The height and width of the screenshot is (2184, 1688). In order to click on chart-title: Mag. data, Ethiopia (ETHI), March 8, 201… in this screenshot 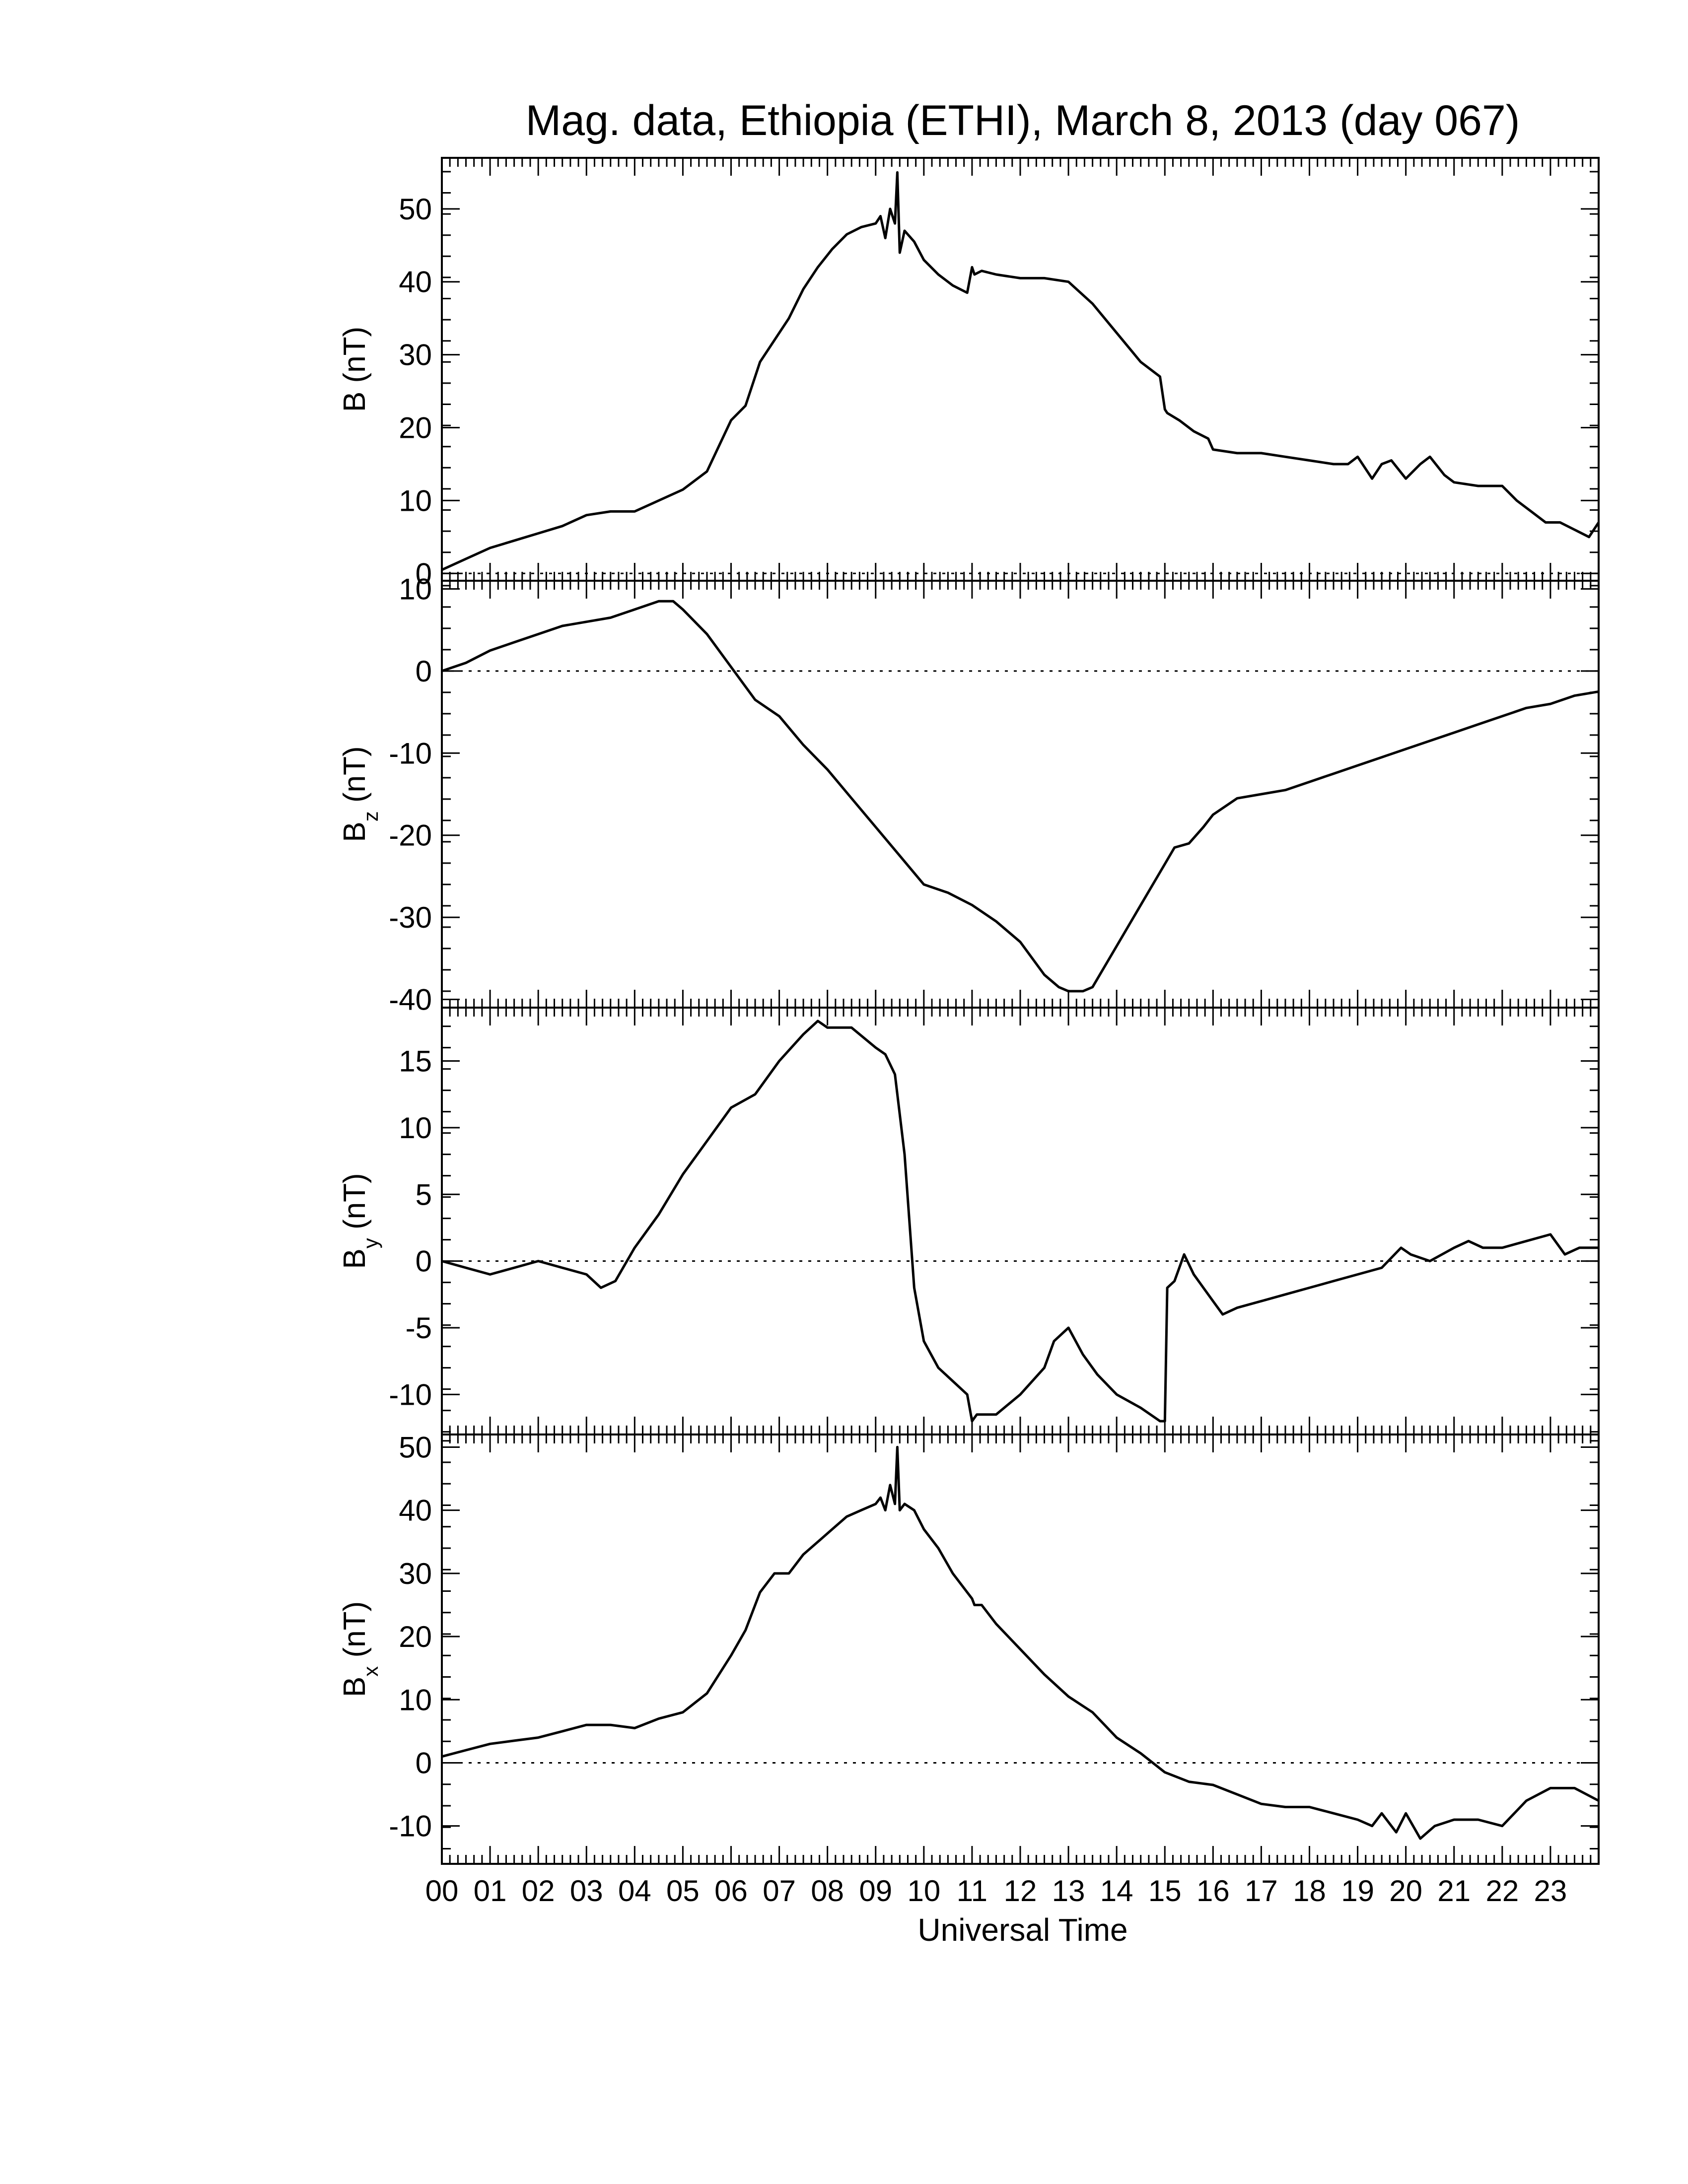, I will do `click(1023, 120)`.